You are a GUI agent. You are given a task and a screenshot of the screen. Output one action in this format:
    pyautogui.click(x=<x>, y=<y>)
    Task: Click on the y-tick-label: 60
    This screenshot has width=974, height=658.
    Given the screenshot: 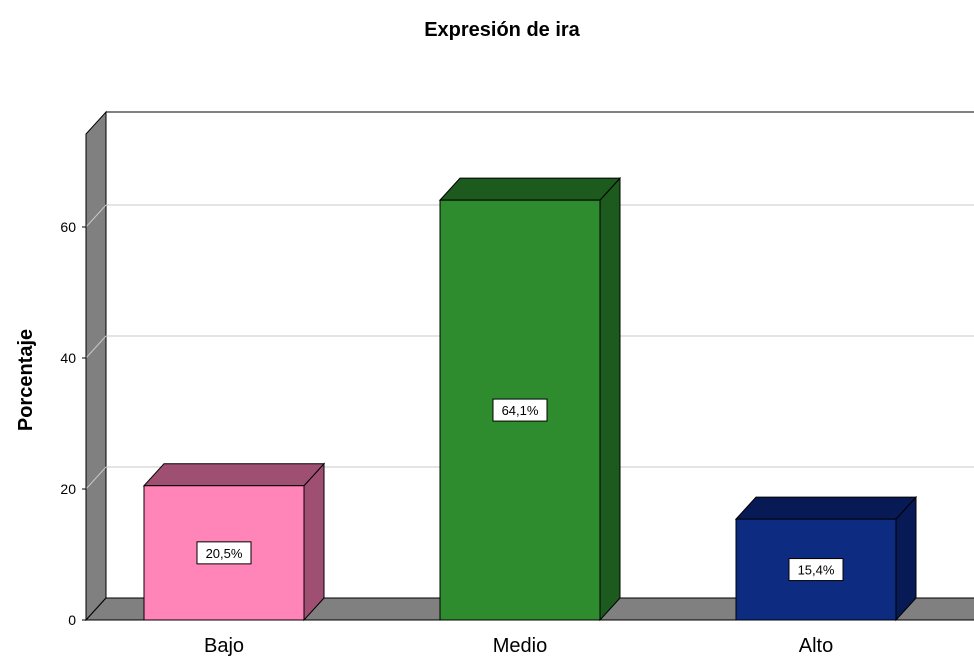 What is the action you would take?
    pyautogui.click(x=68, y=227)
    